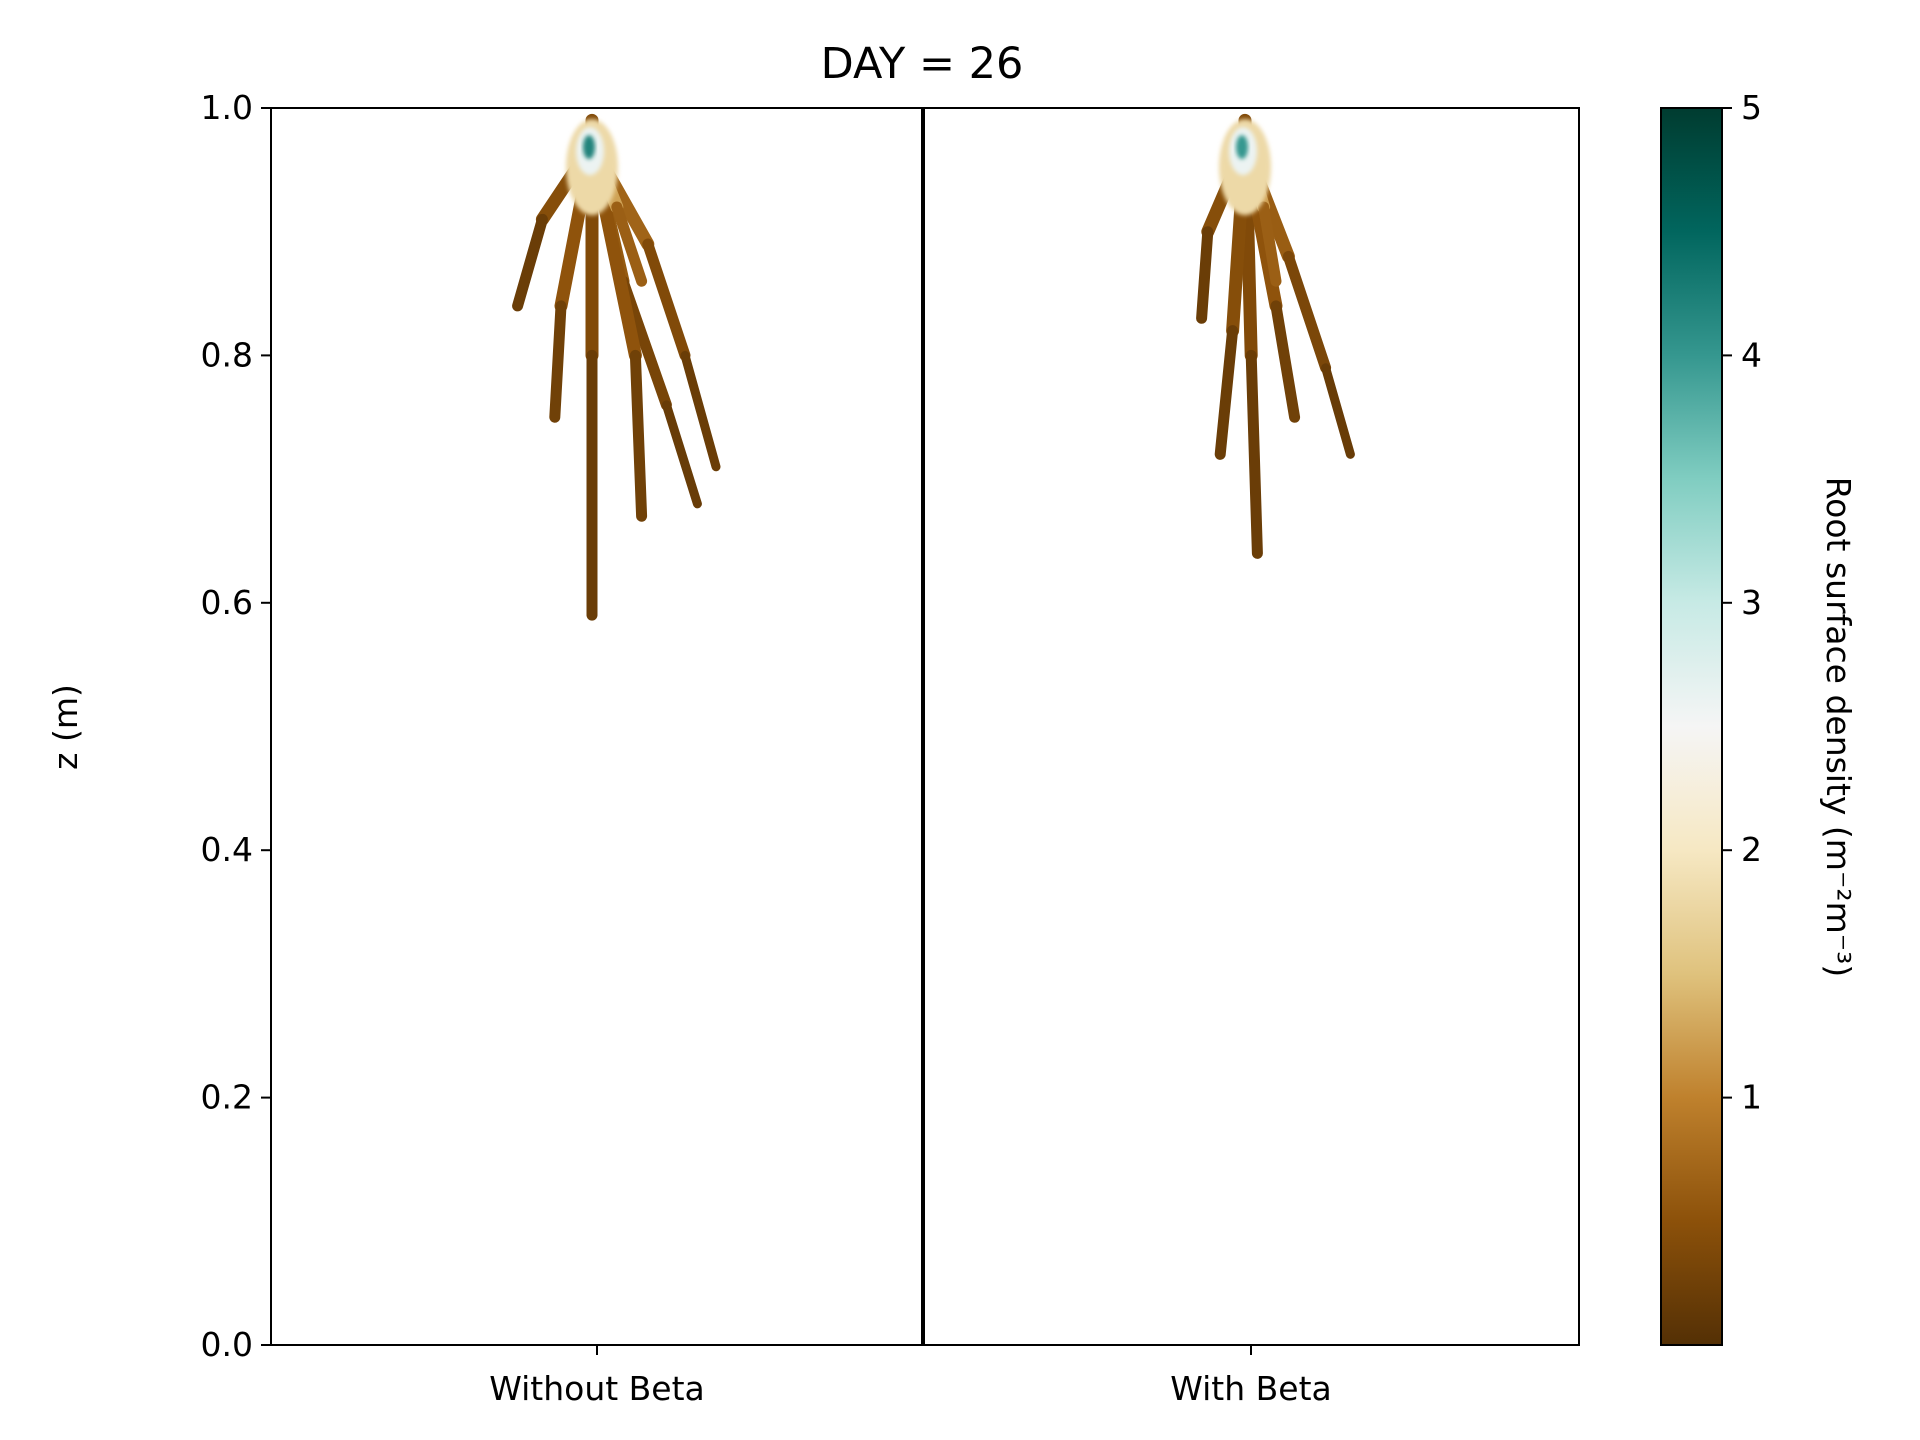  Describe the element at coordinates (65, 727) in the screenshot. I see `y-axis-label: z (m)` at that location.